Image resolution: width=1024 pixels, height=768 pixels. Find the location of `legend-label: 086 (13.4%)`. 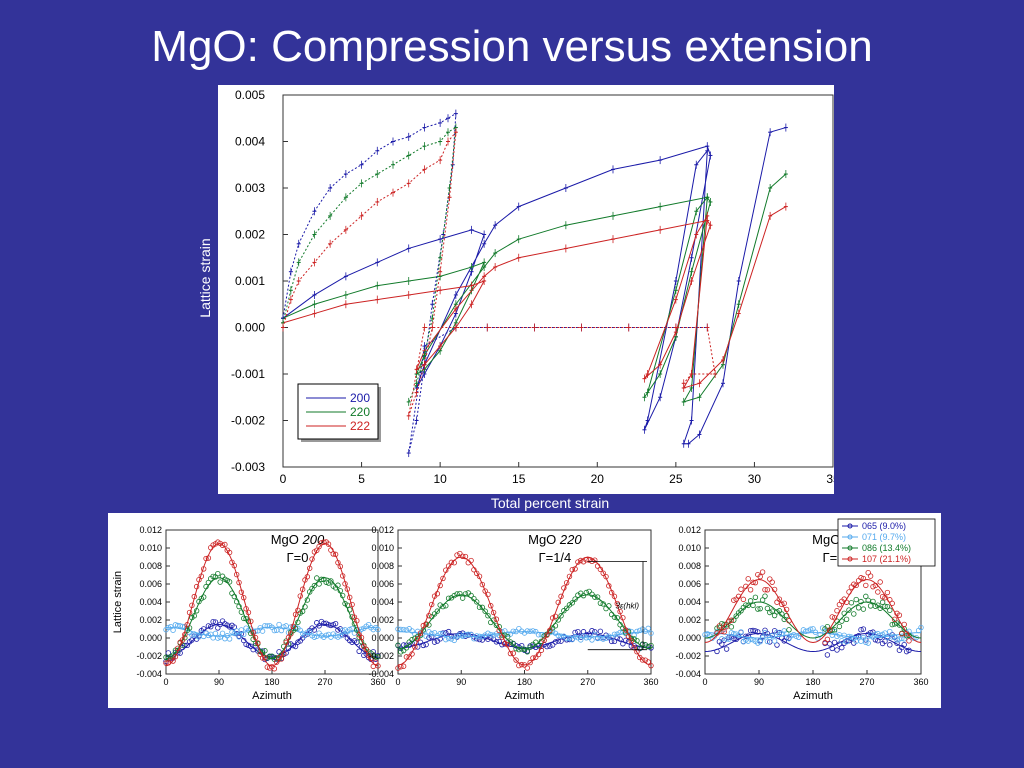

legend-label: 086 (13.4%) is located at coordinates (886, 548).